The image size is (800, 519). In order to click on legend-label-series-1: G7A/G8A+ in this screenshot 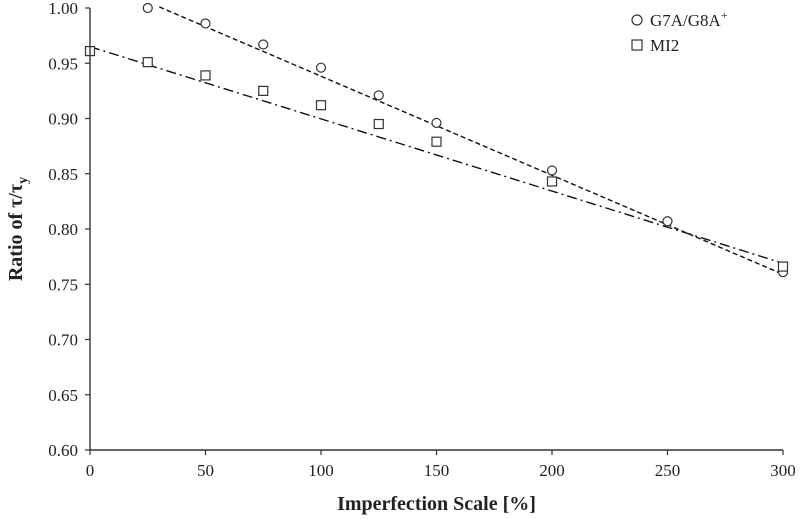, I will do `click(689, 19)`.